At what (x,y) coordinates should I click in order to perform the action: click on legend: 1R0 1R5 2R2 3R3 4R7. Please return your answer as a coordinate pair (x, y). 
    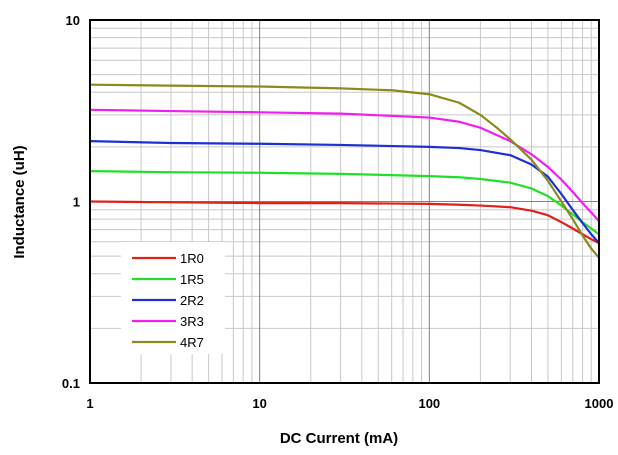
    Looking at the image, I should click on (173, 298).